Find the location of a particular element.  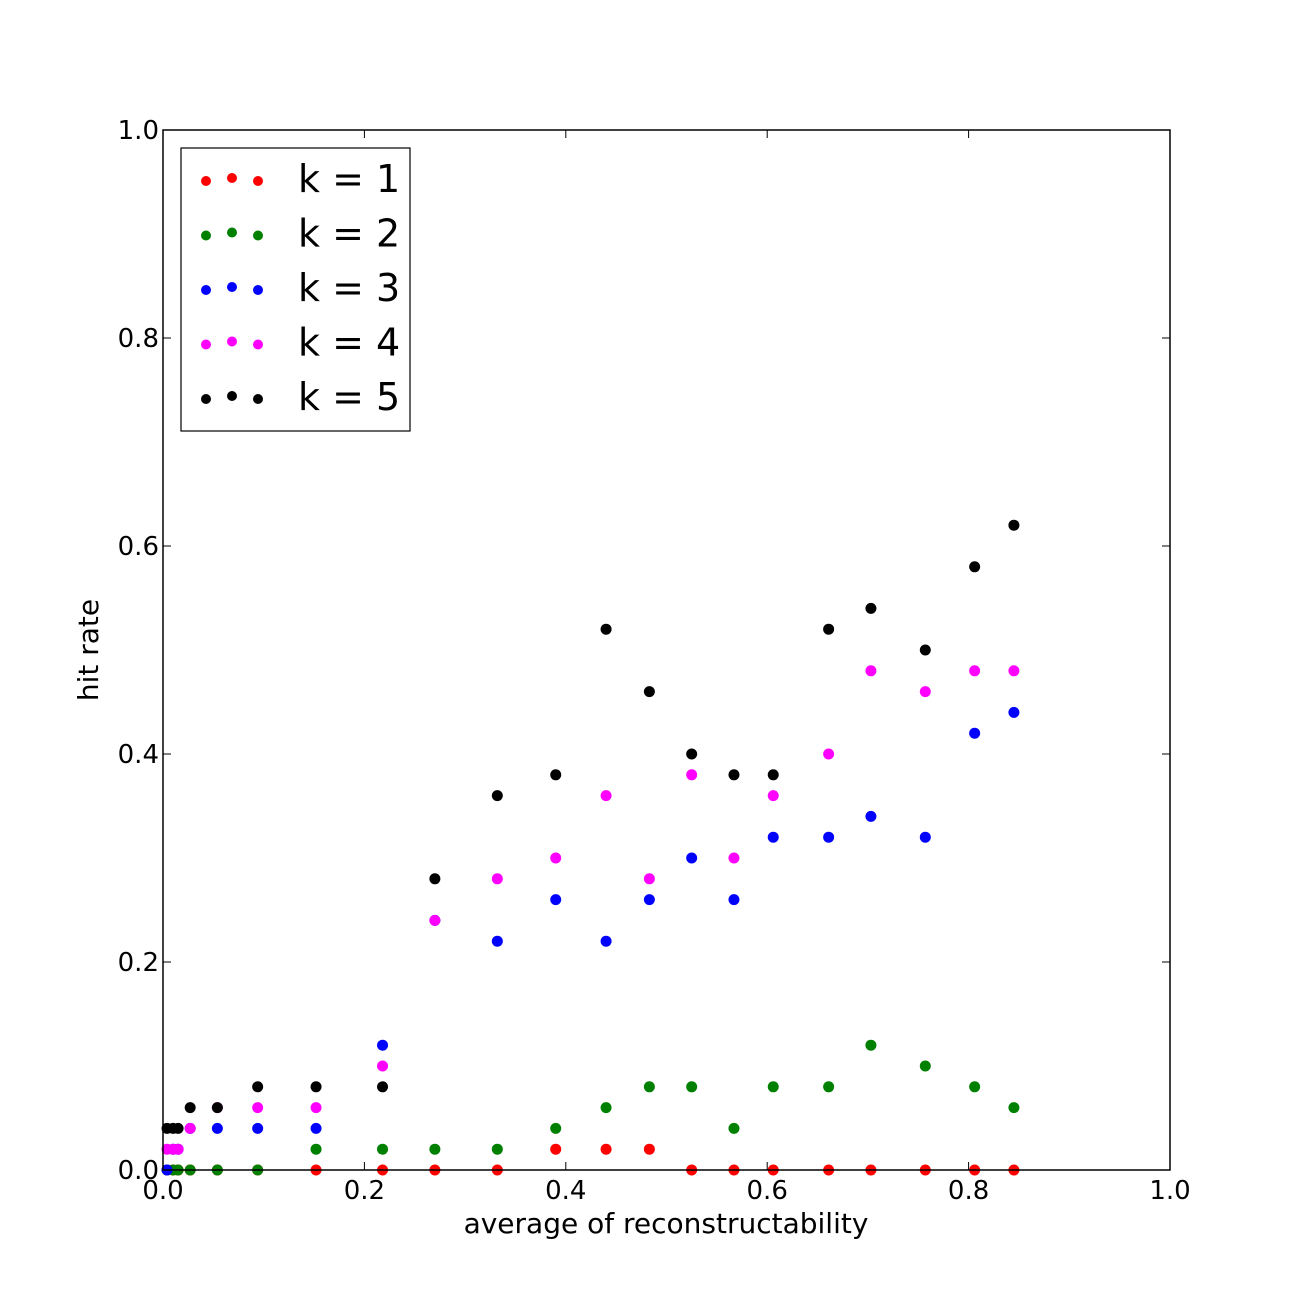

y-tick-label: 0.2 is located at coordinates (138, 963).